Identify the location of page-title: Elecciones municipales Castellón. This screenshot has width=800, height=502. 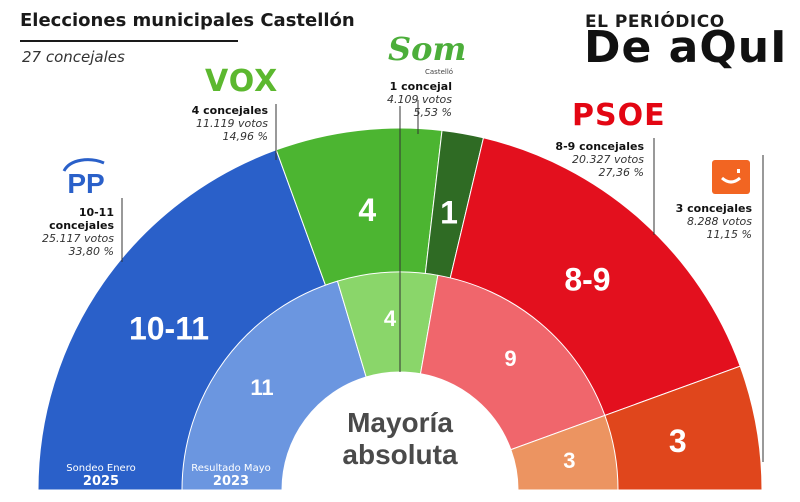
(187, 20).